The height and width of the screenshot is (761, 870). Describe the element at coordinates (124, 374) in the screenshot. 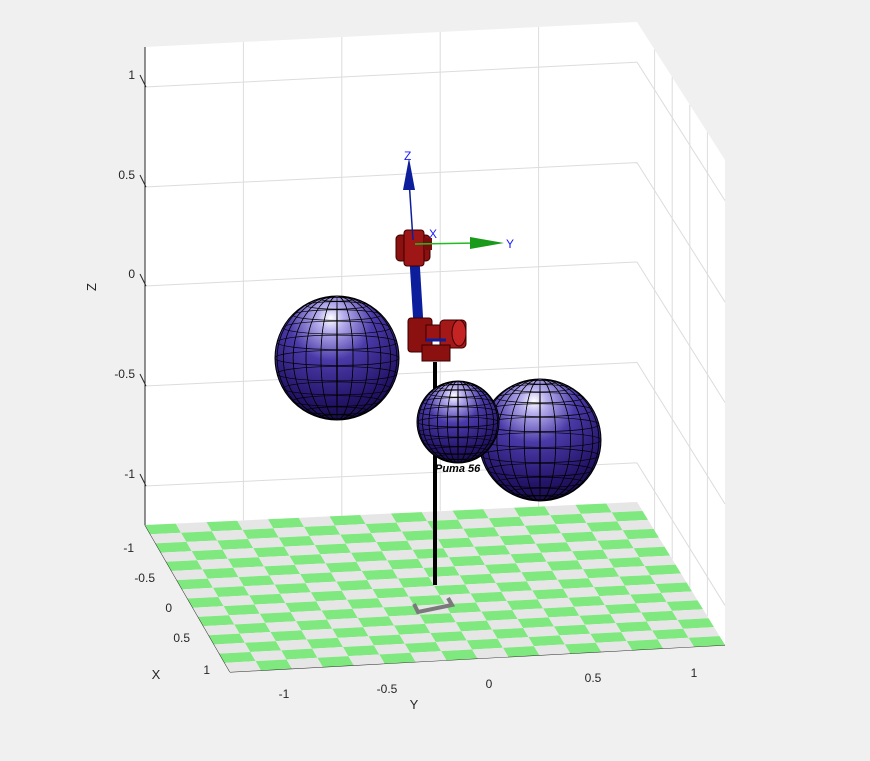

I see `z-tick-label: -0.5` at that location.